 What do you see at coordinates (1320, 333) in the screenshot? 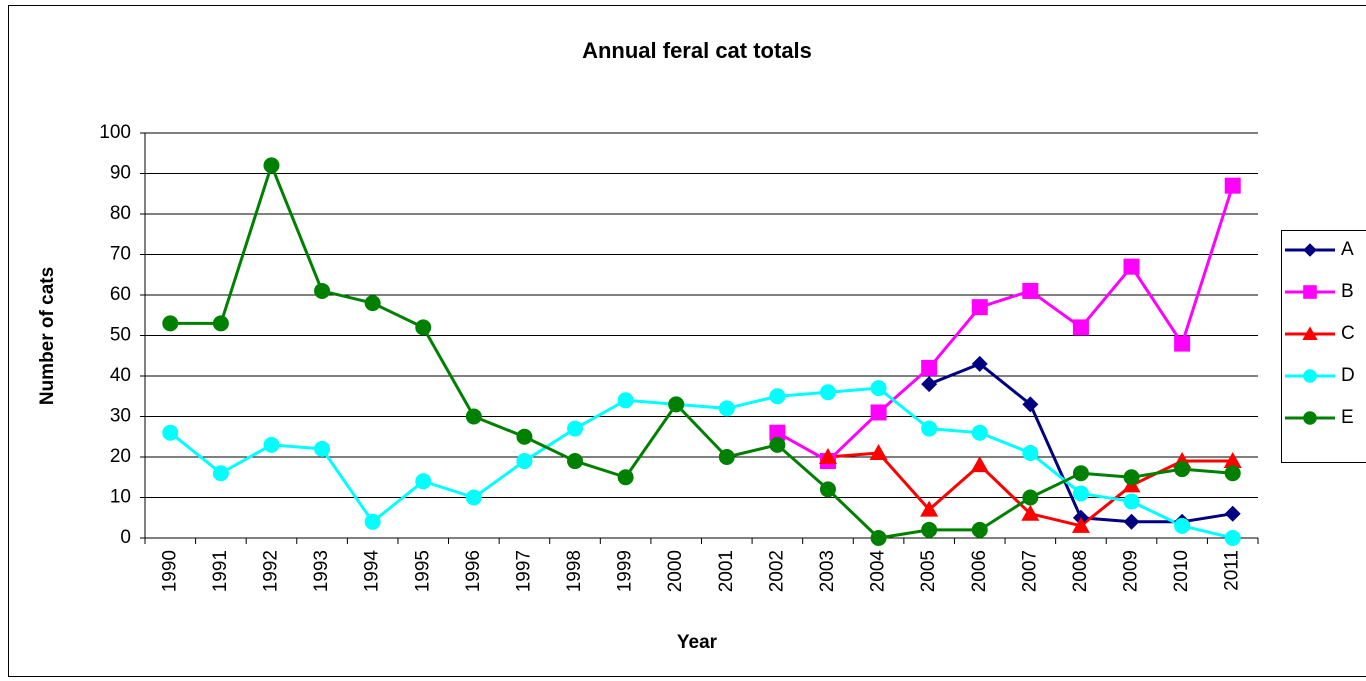
I see `legend-item: C` at bounding box center [1320, 333].